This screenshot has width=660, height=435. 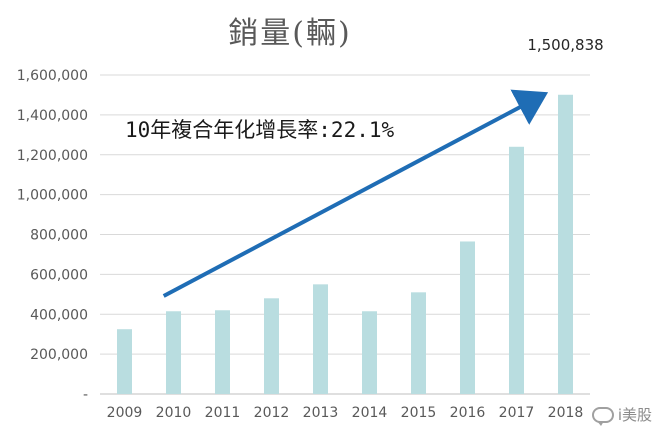 I want to click on watermark: i美股, so click(x=621, y=415).